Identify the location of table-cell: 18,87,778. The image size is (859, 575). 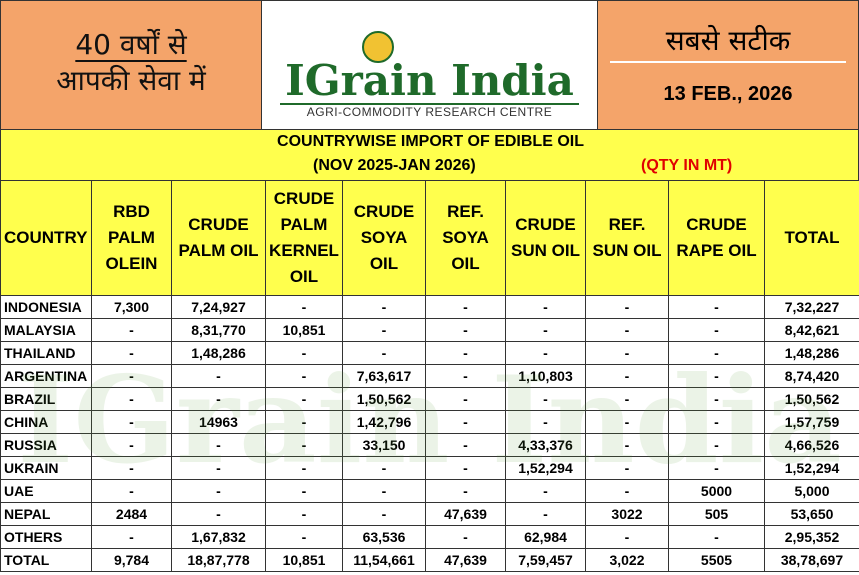
(218, 560).